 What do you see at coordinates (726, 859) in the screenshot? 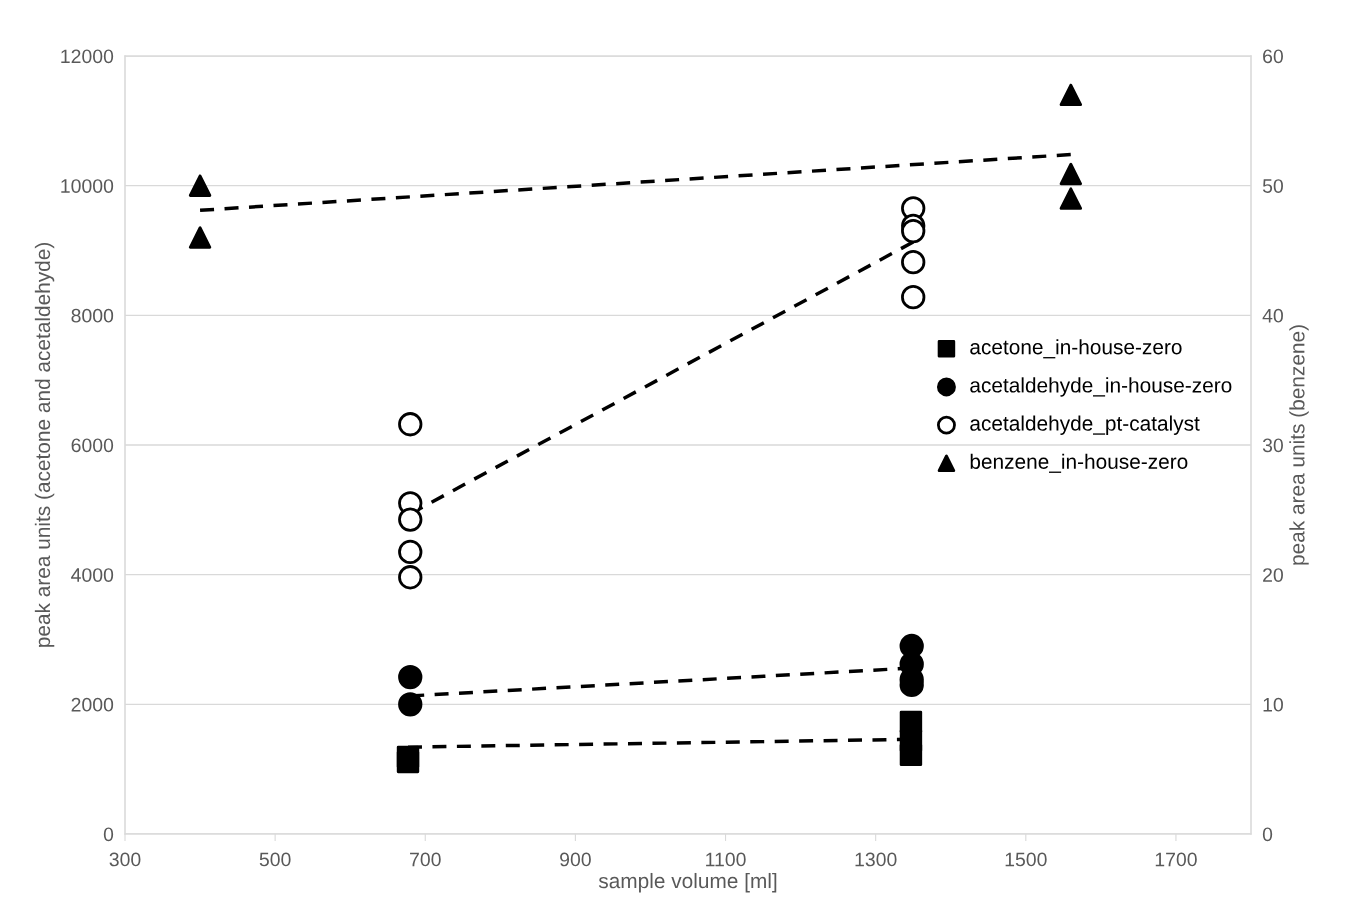
I see `x-tick-label: 1100` at bounding box center [726, 859].